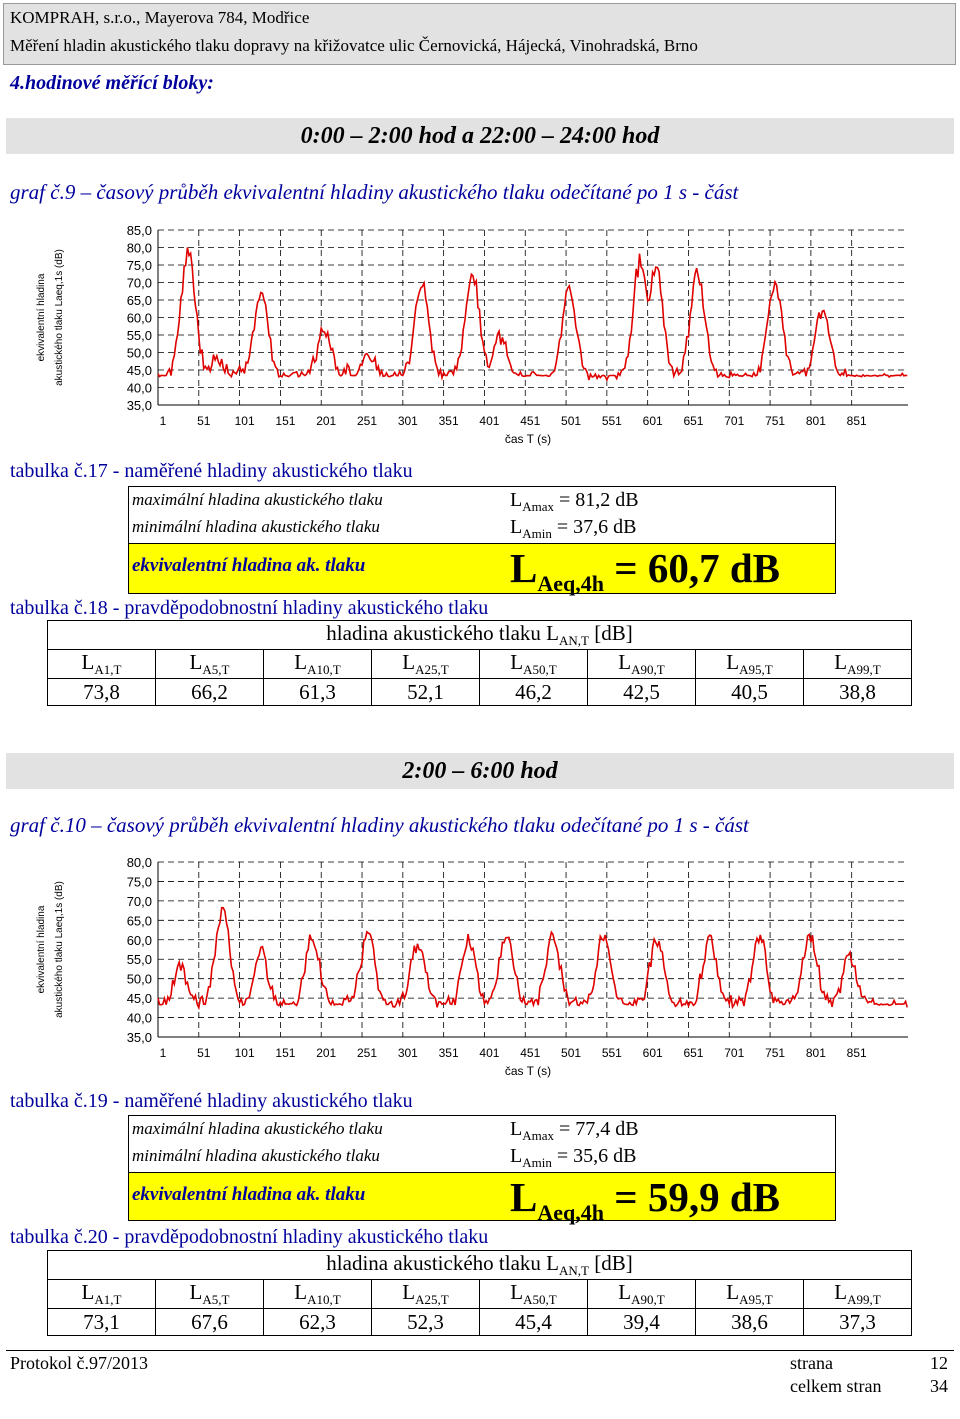 The image size is (960, 1419). Describe the element at coordinates (533, 1322) in the screenshot. I see `probability-value: 45,4` at that location.